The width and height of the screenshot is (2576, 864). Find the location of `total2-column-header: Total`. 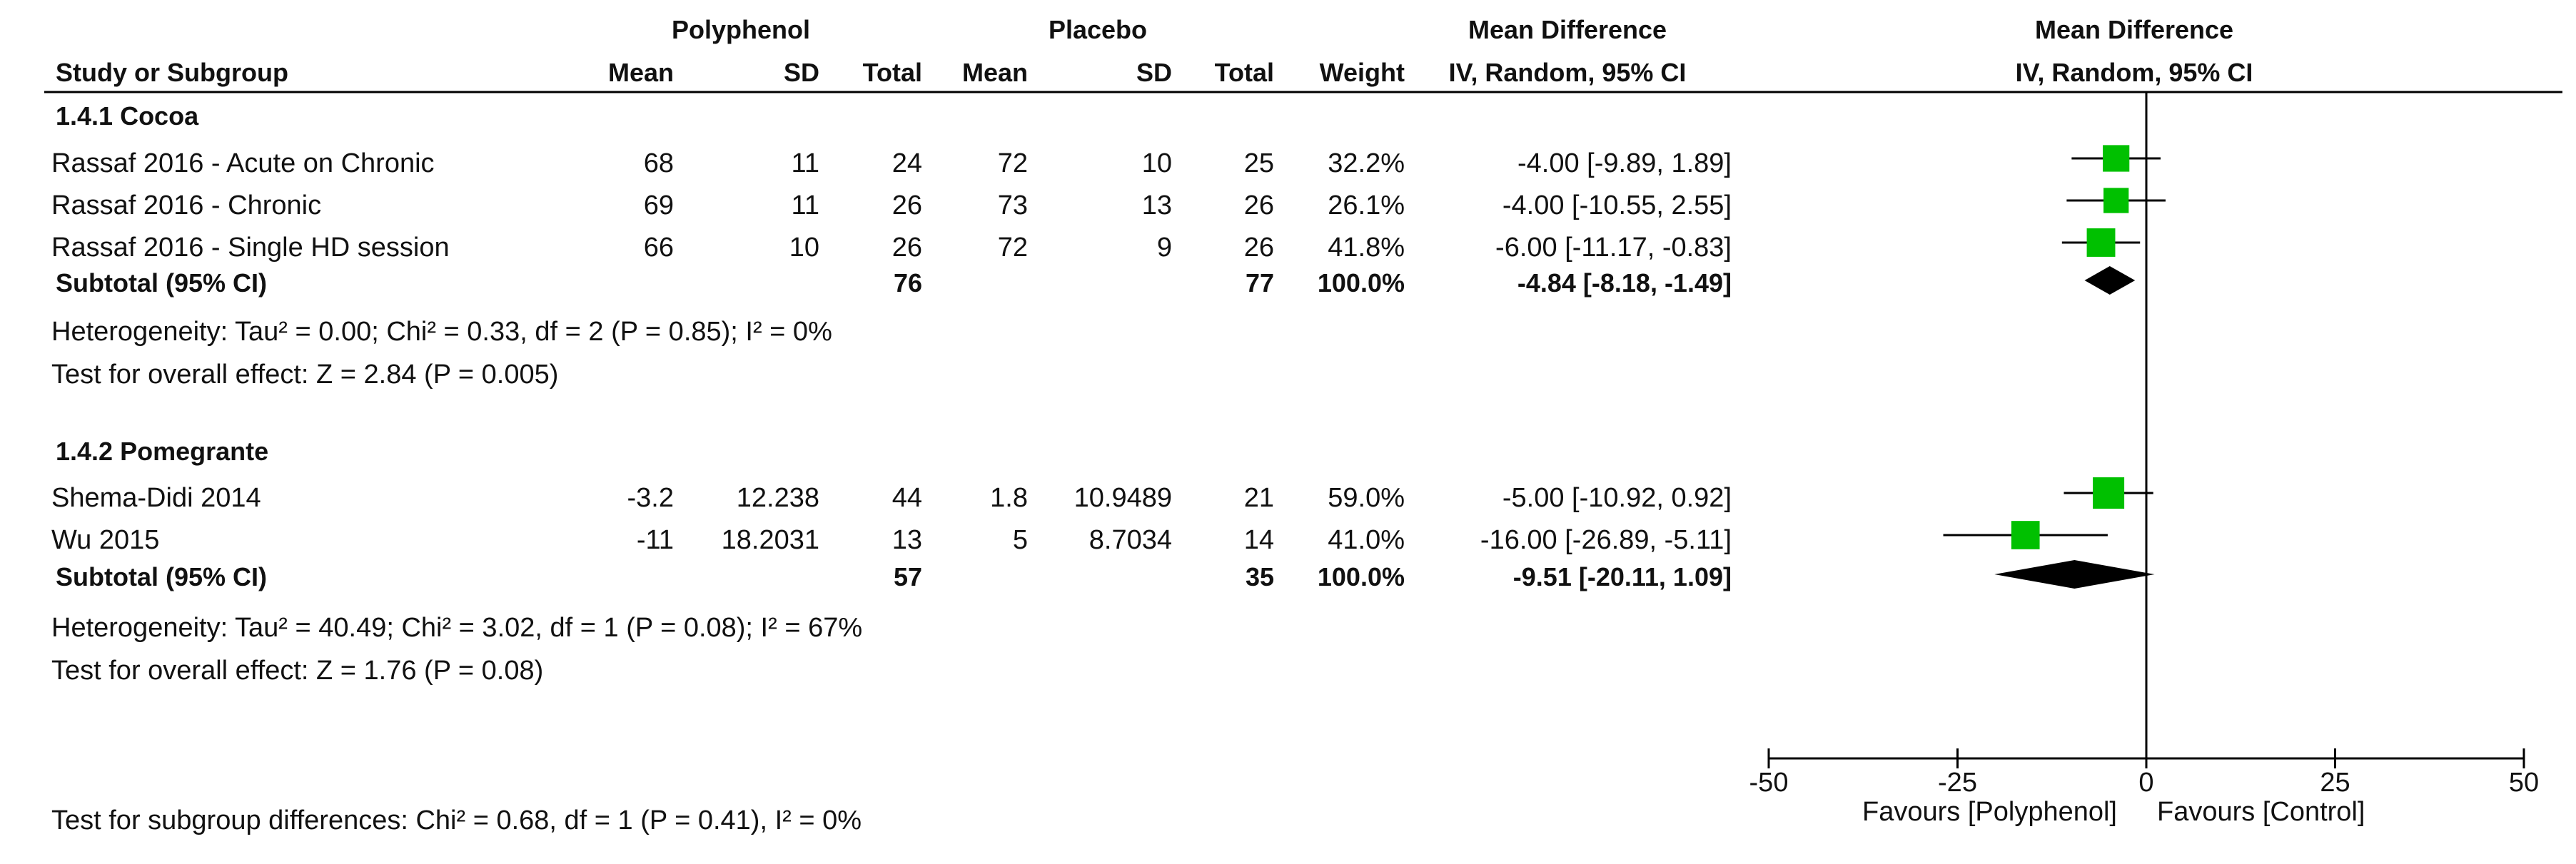

total2-column-header: Total is located at coordinates (1244, 72).